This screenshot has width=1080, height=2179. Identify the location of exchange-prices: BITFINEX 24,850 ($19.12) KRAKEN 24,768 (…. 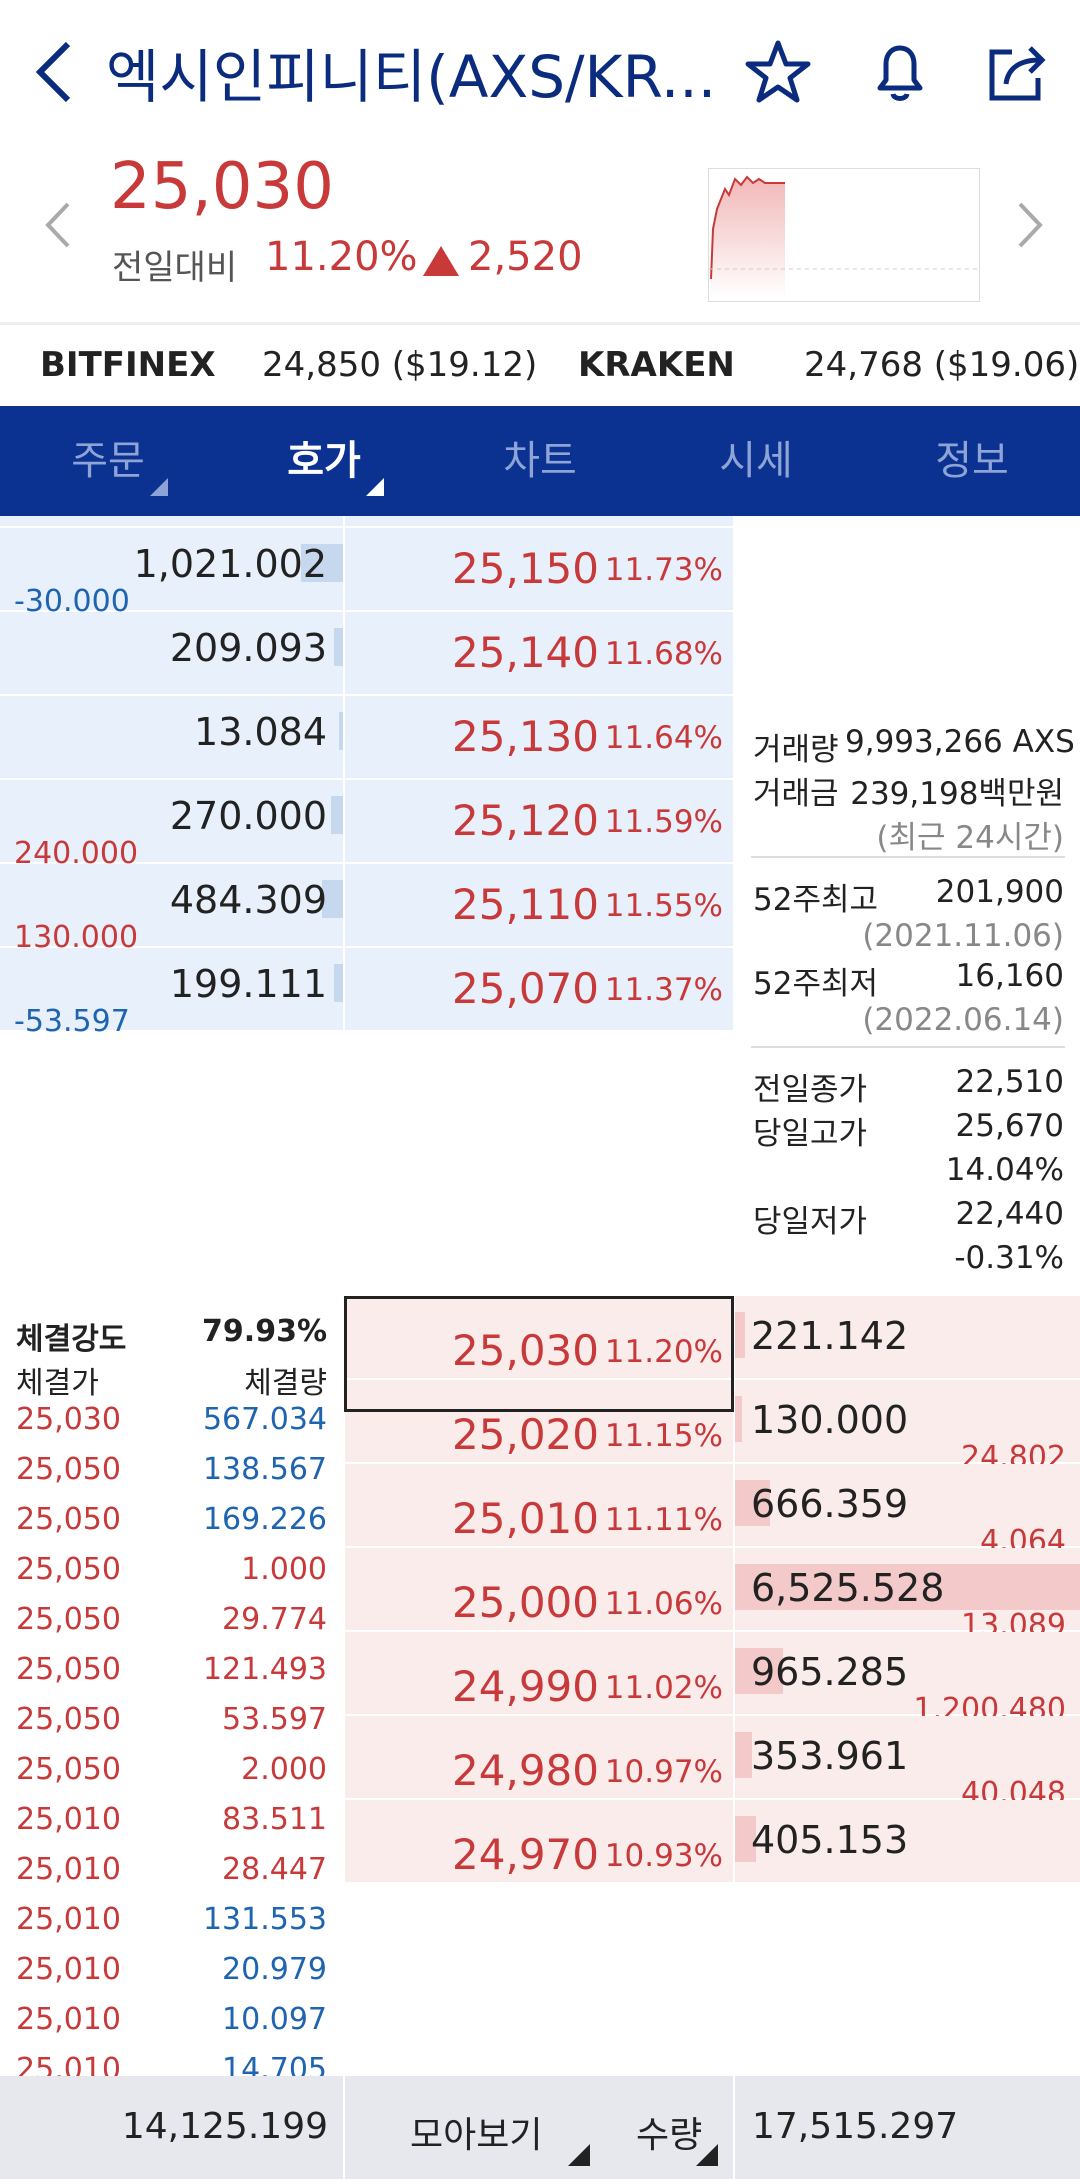
(540, 364).